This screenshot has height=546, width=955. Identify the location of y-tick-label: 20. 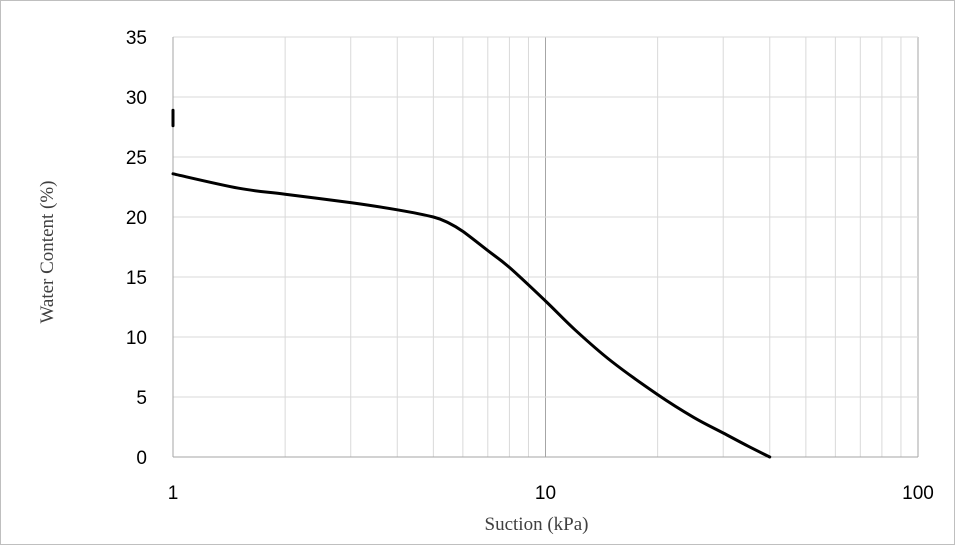
(136, 218).